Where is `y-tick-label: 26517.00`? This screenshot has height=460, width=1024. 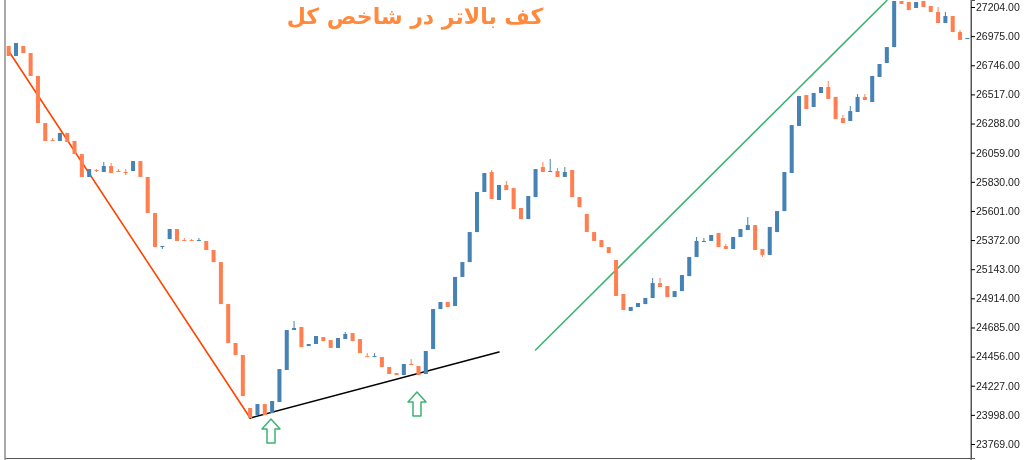 y-tick-label: 26517.00 is located at coordinates (998, 94).